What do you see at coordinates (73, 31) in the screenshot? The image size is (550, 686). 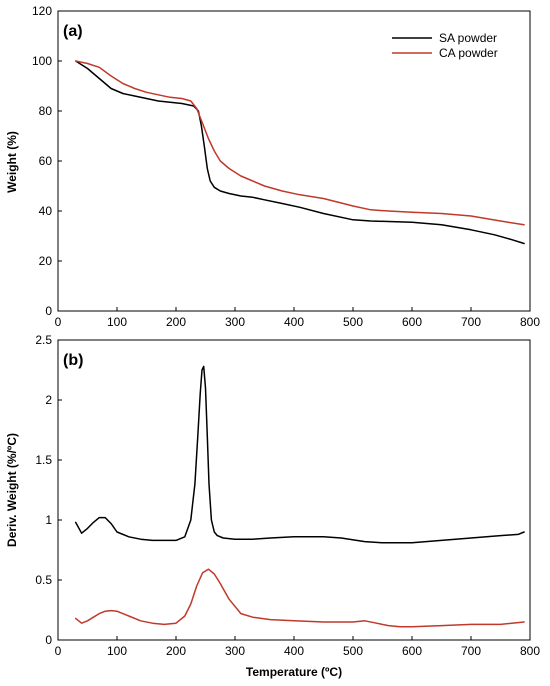 I see `panel-a-label: (a)` at bounding box center [73, 31].